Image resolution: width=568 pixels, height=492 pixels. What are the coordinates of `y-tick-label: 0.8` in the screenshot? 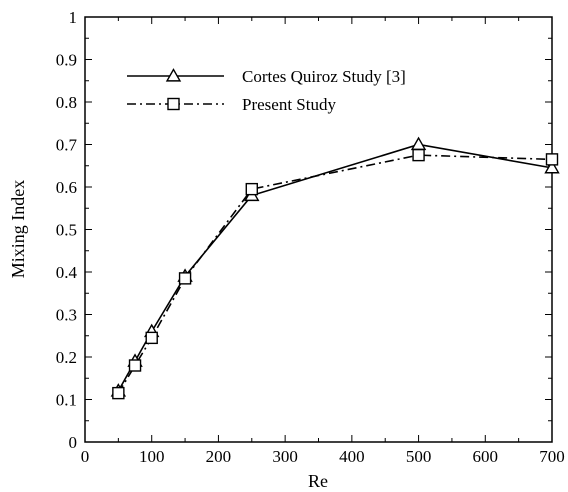 It's located at (66, 102).